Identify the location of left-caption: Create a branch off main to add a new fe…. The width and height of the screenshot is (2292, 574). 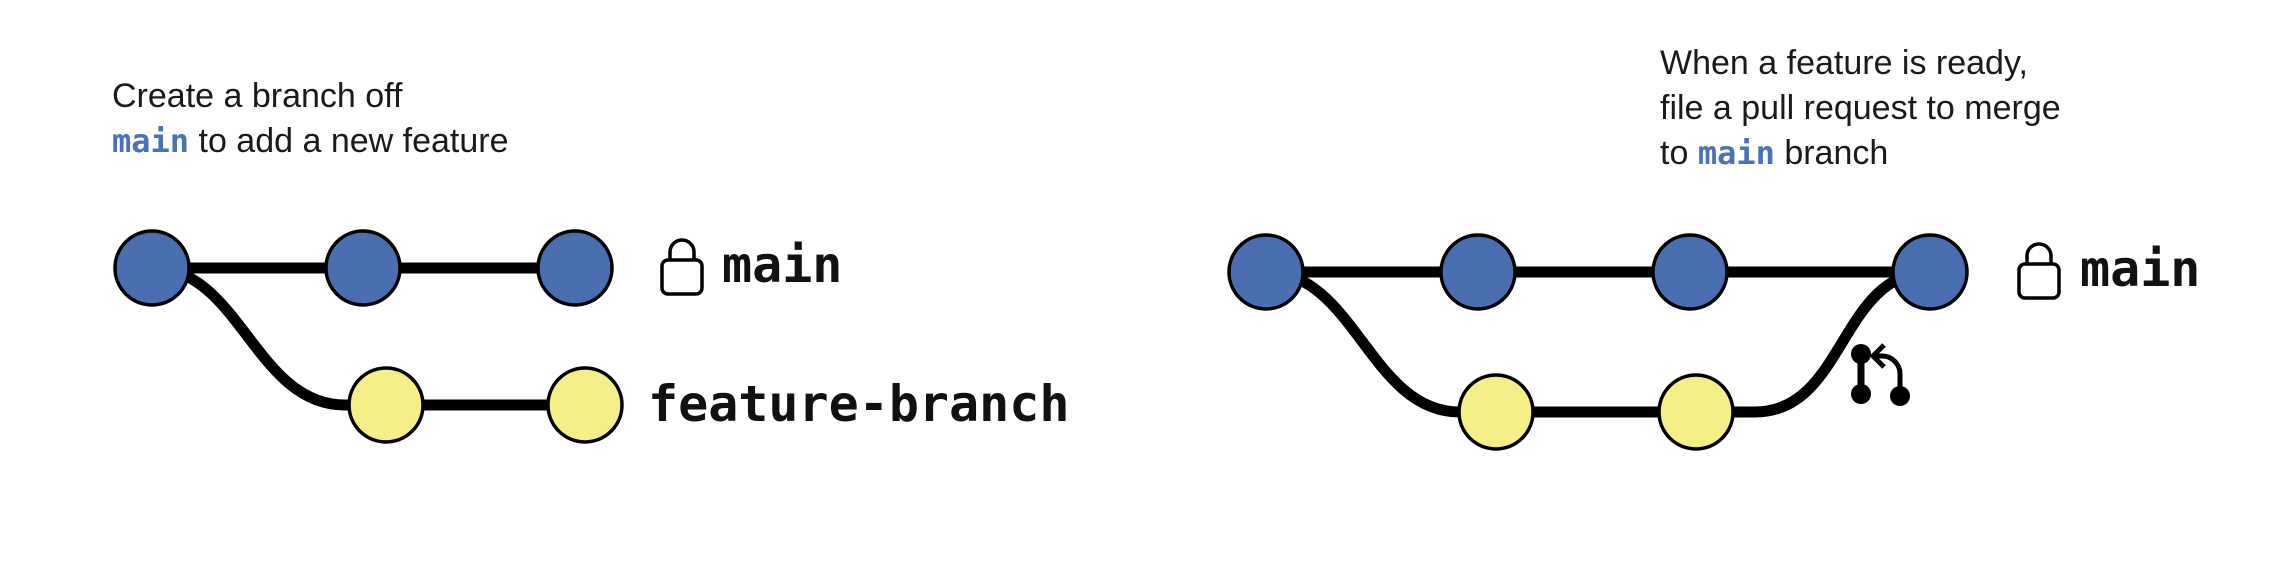
(310, 119).